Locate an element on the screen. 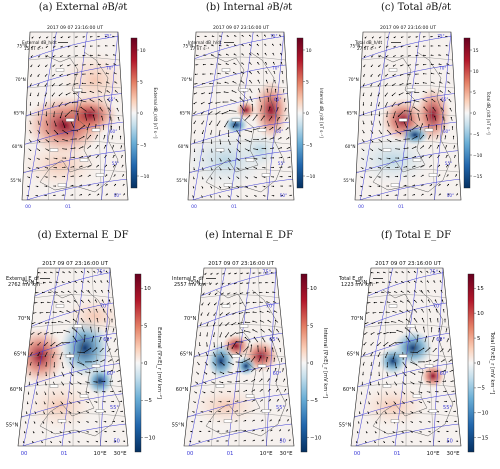  colorbar-tick-label: 10 is located at coordinates (480, 314).